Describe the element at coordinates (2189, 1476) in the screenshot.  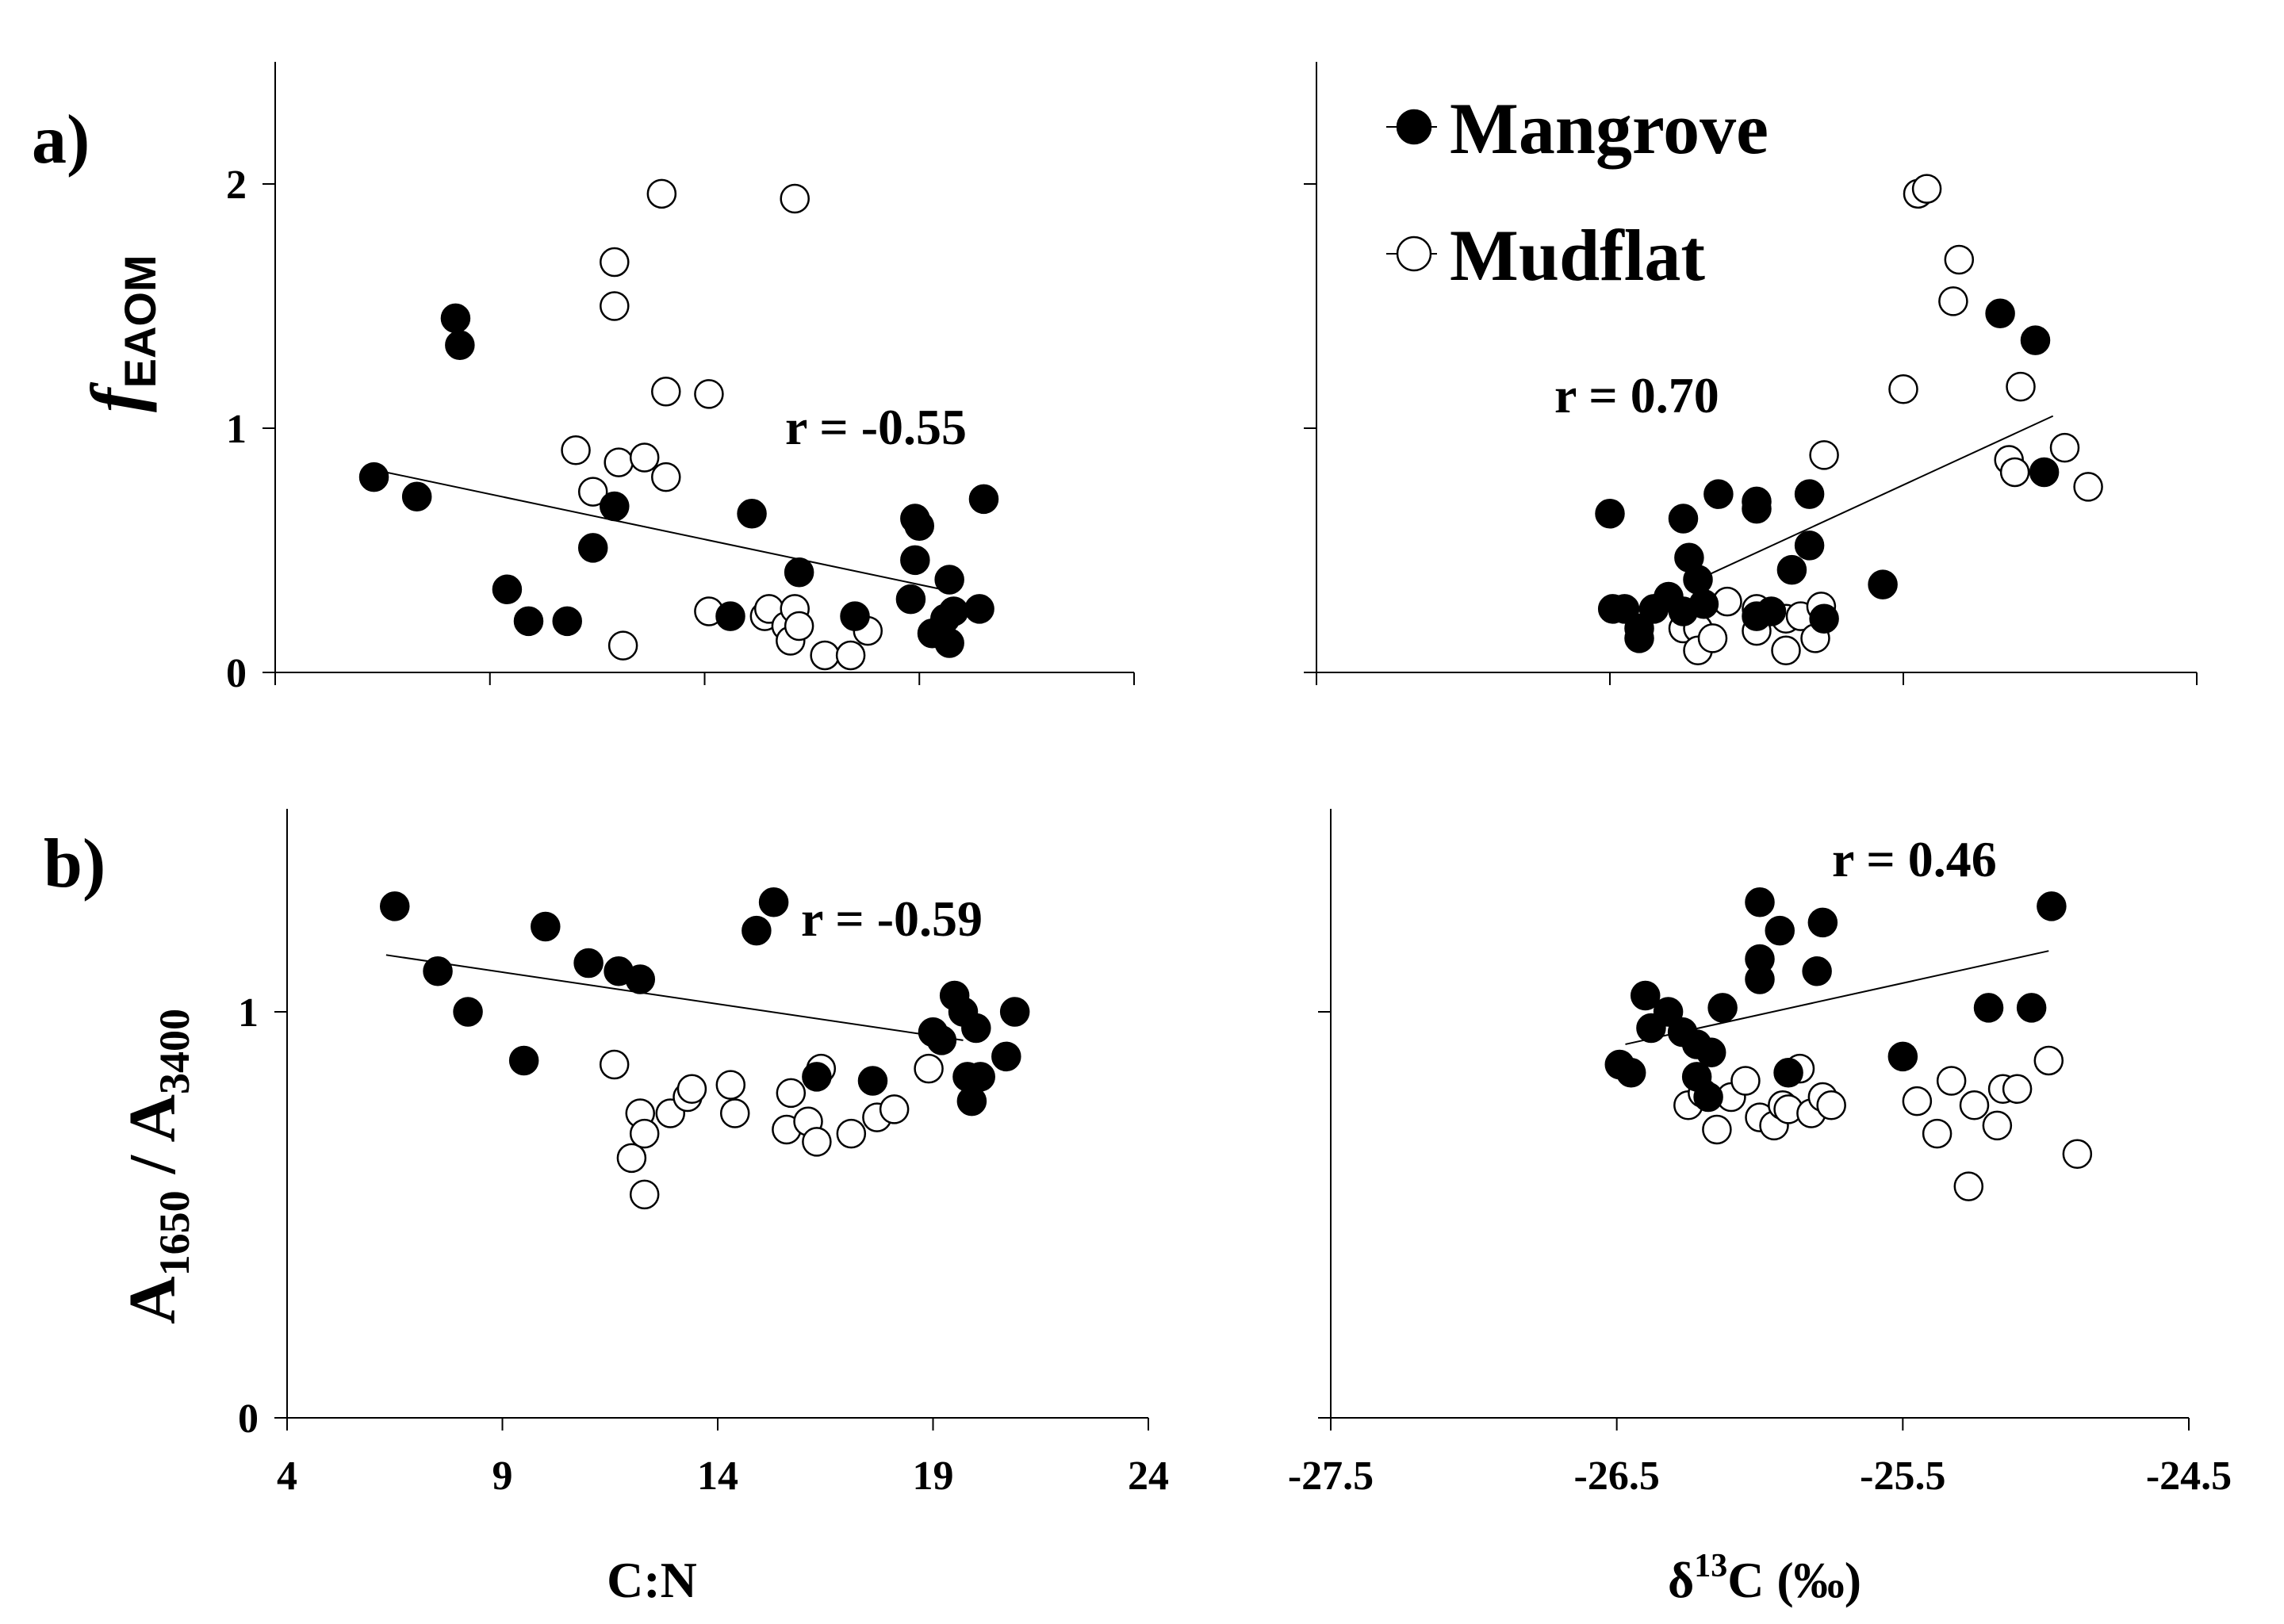
I see `x-tick-label: -24.5` at that location.